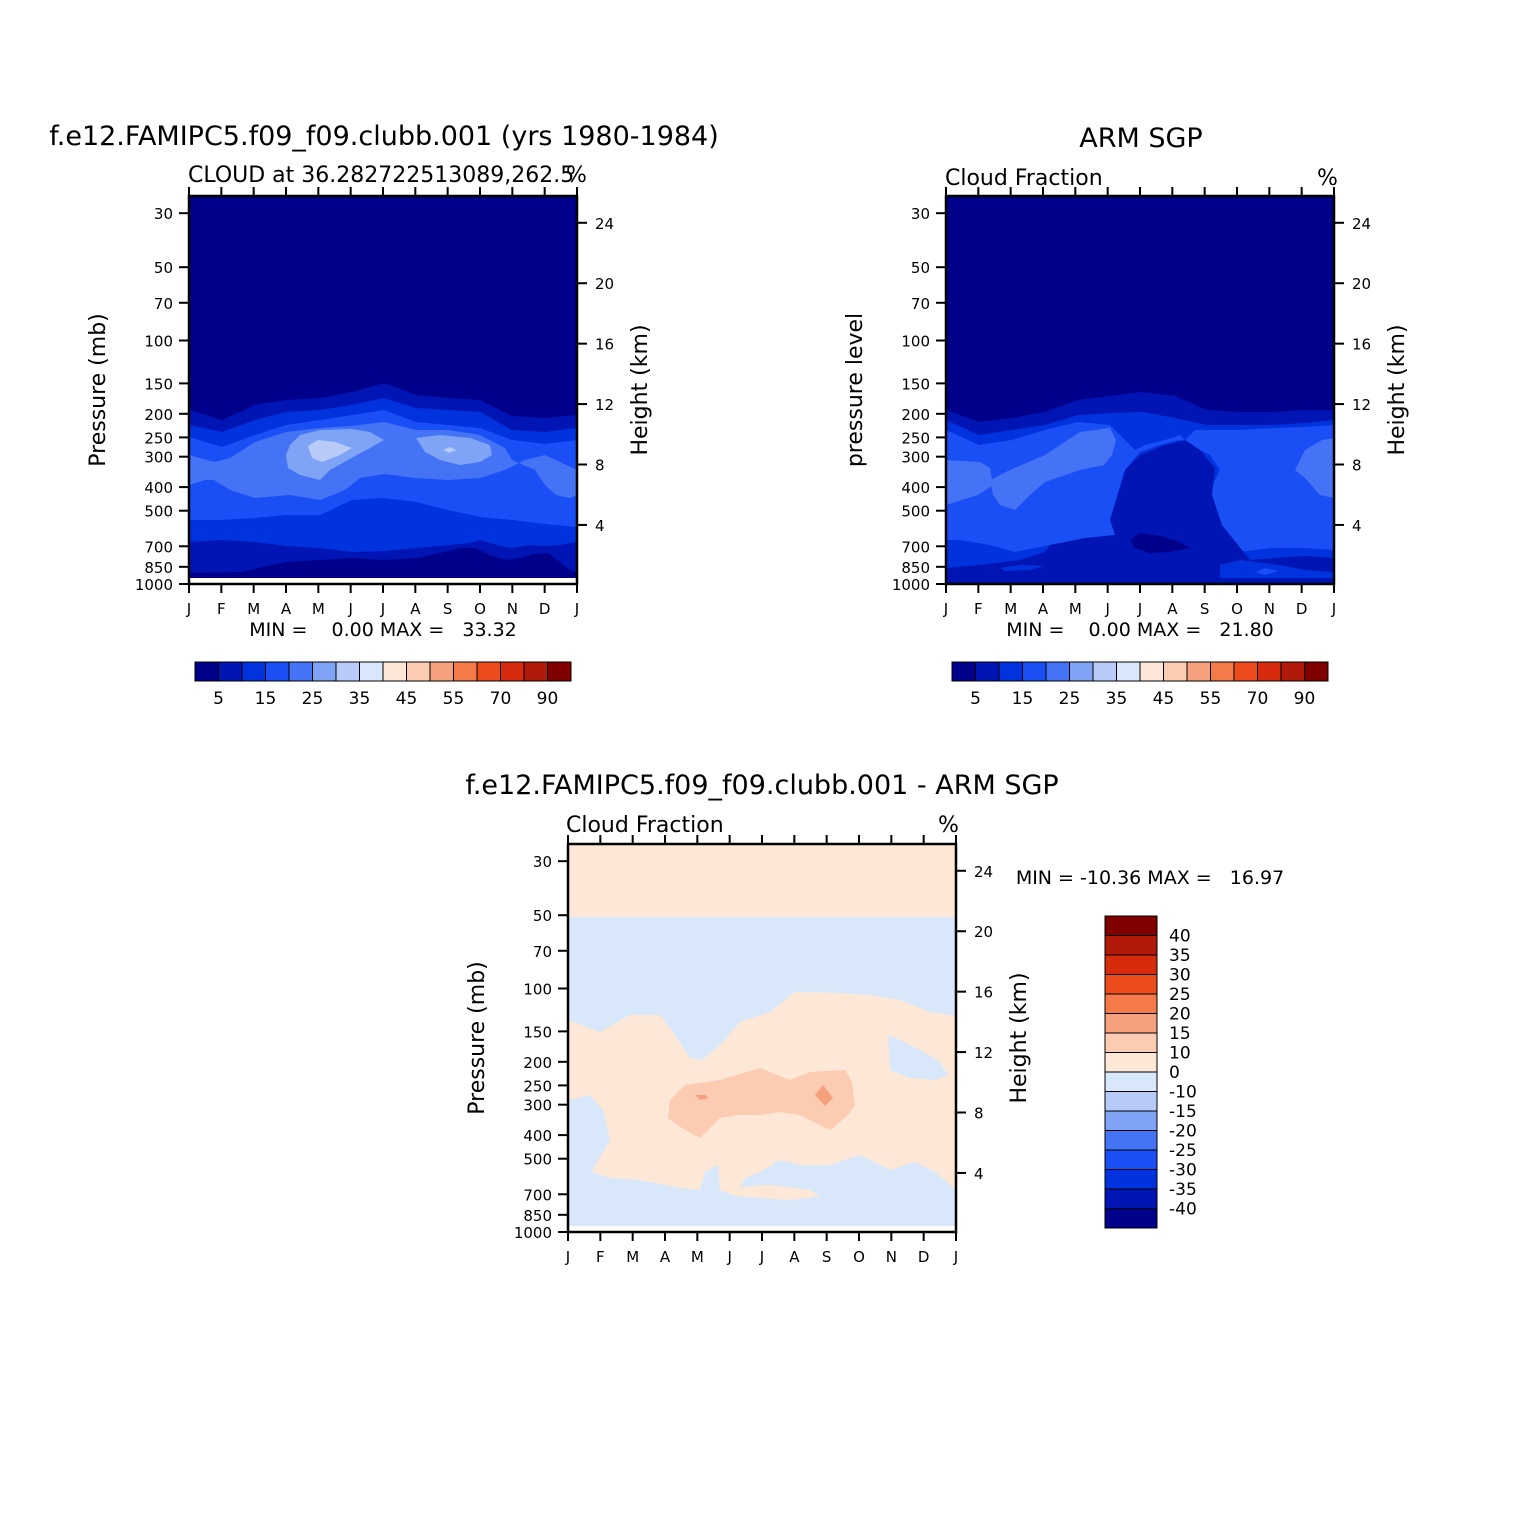 This screenshot has width=1524, height=1528. I want to click on height-tick-label: 8, so click(600, 466).